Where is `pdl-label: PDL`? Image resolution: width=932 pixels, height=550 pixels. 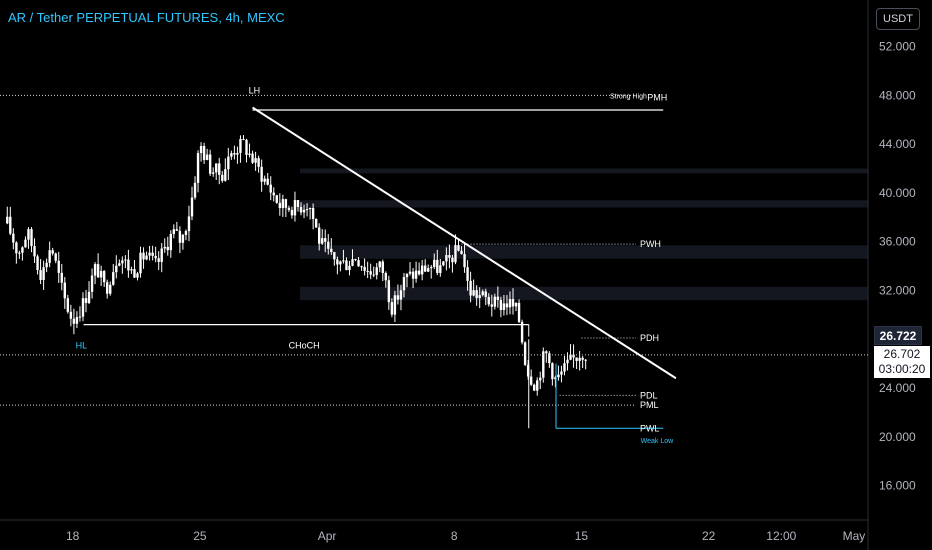 pdl-label: PDL is located at coordinates (649, 395).